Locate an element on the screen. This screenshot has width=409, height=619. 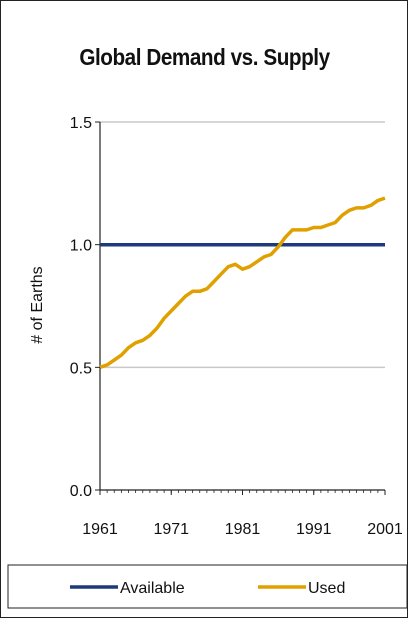
x-tick-label: 2001 is located at coordinates (385, 529).